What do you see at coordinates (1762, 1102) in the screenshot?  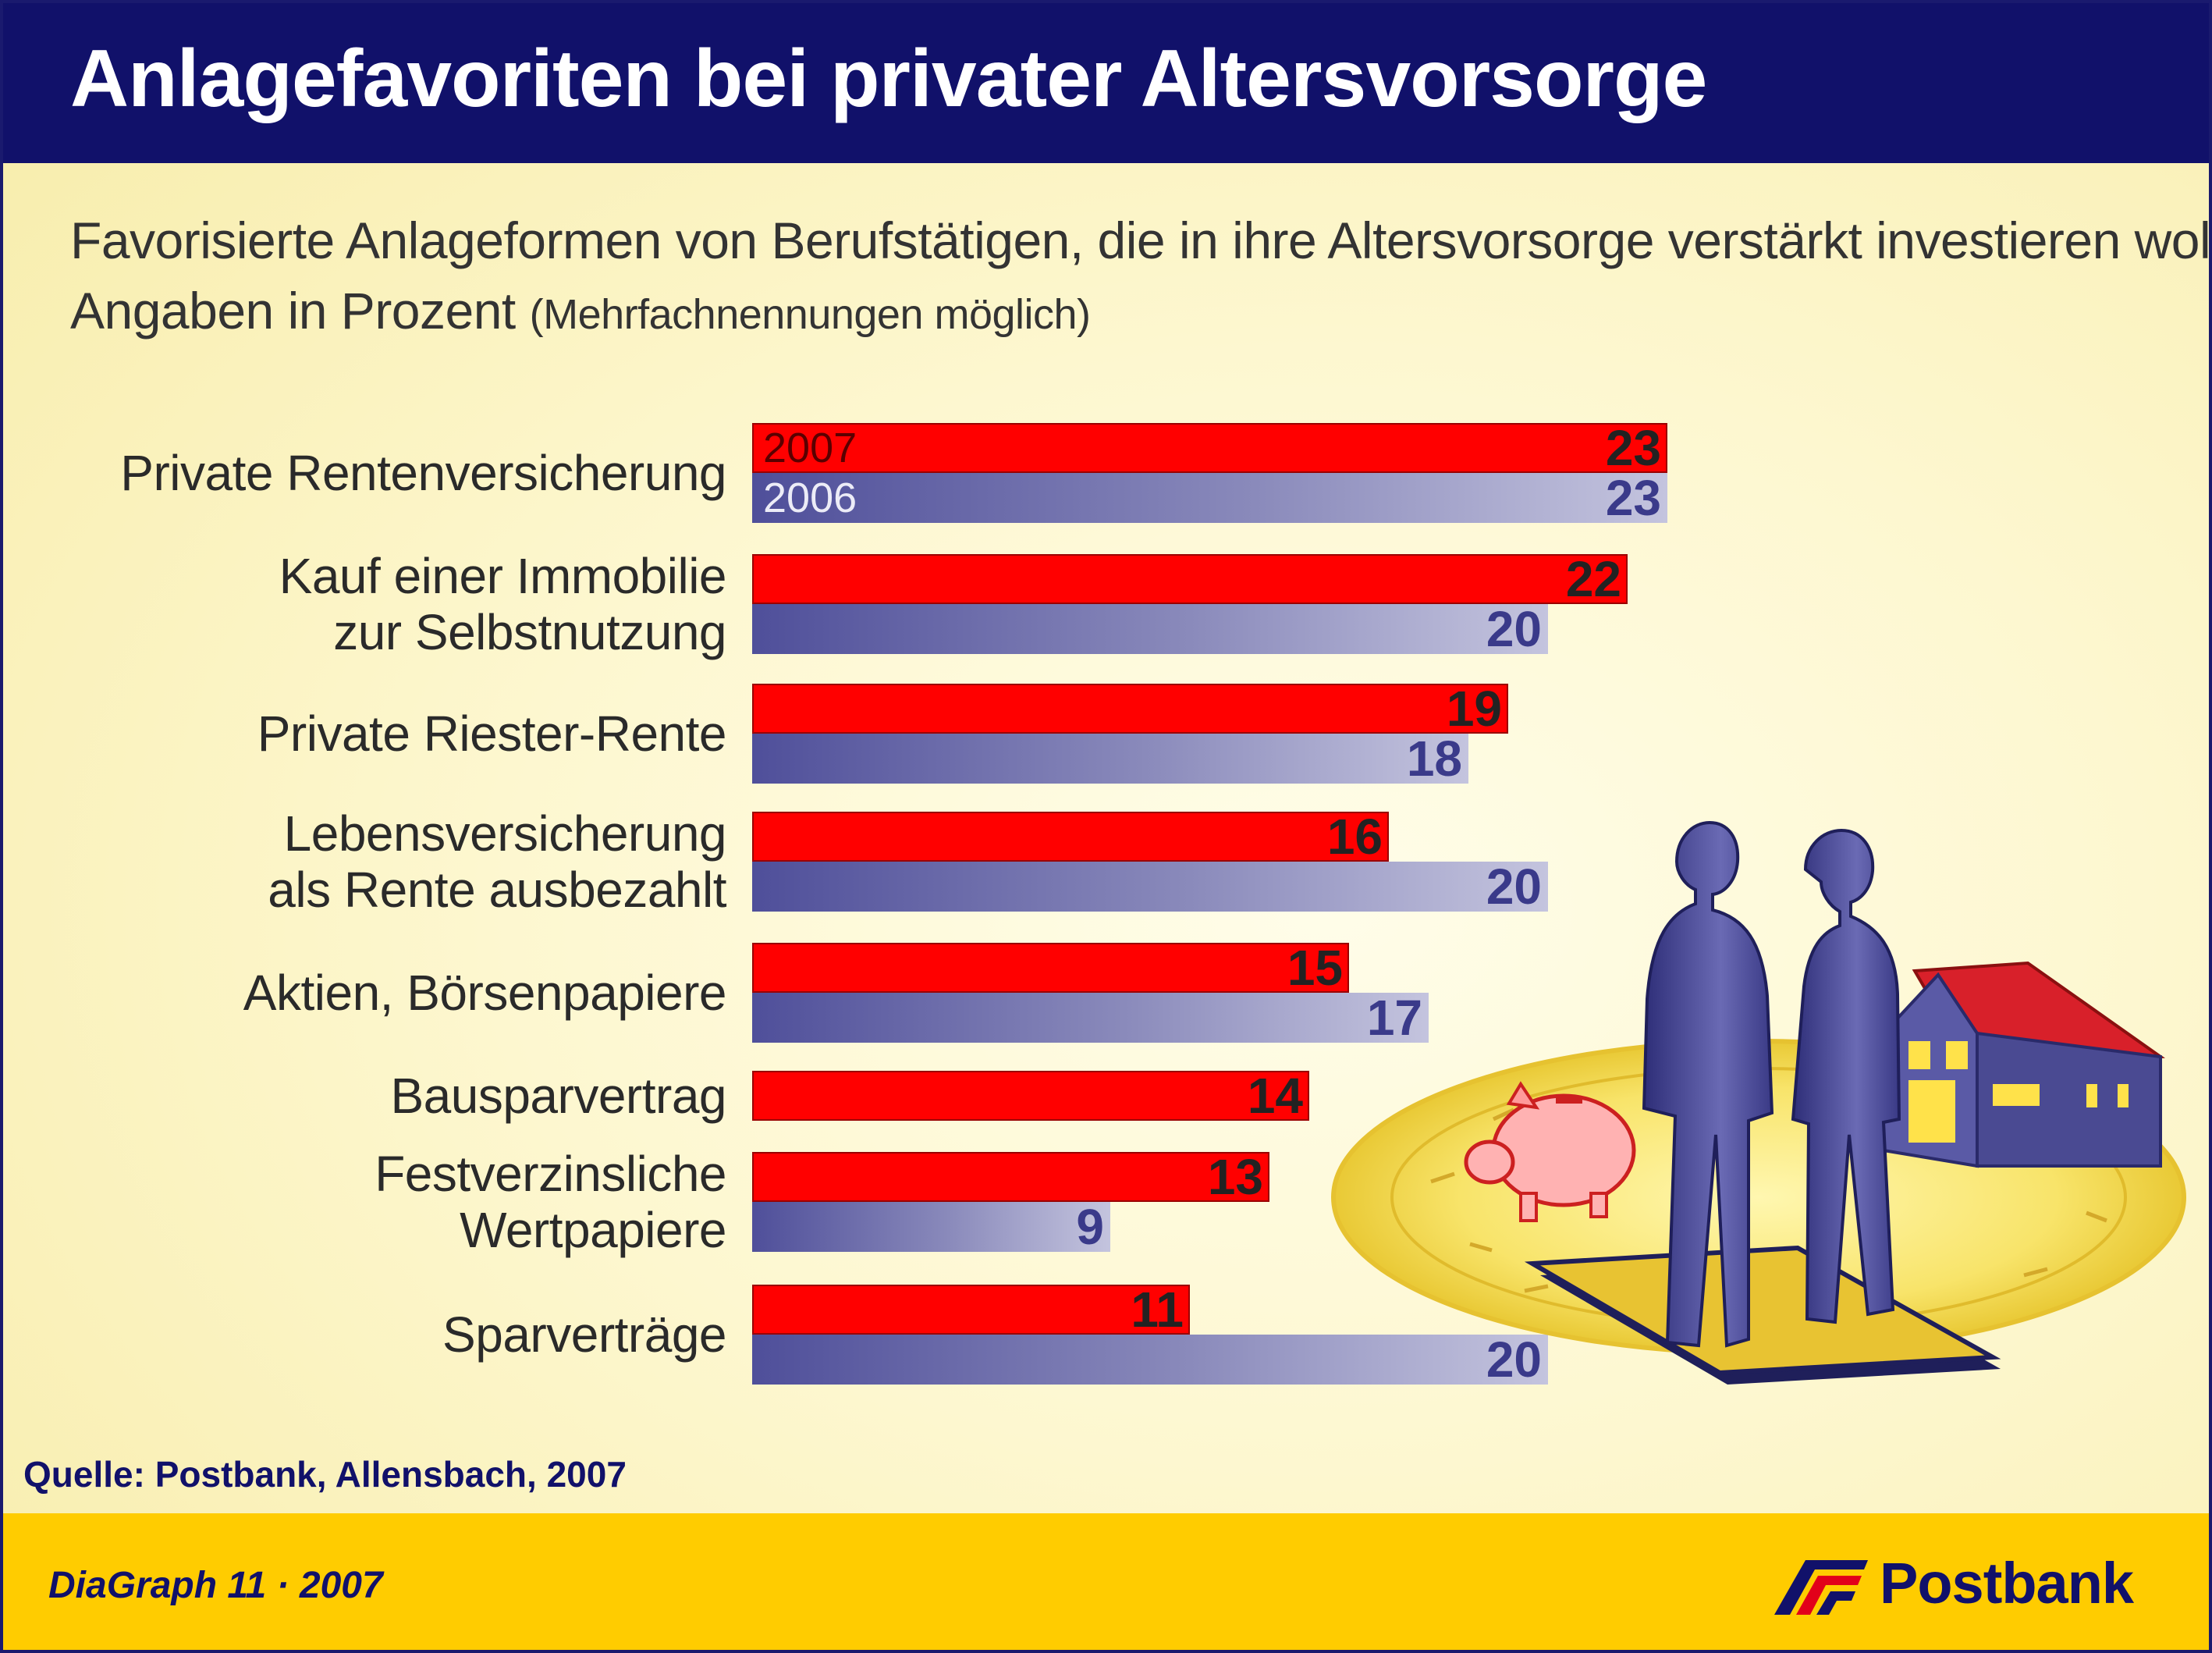 I see `people-silhouette-icon` at bounding box center [1762, 1102].